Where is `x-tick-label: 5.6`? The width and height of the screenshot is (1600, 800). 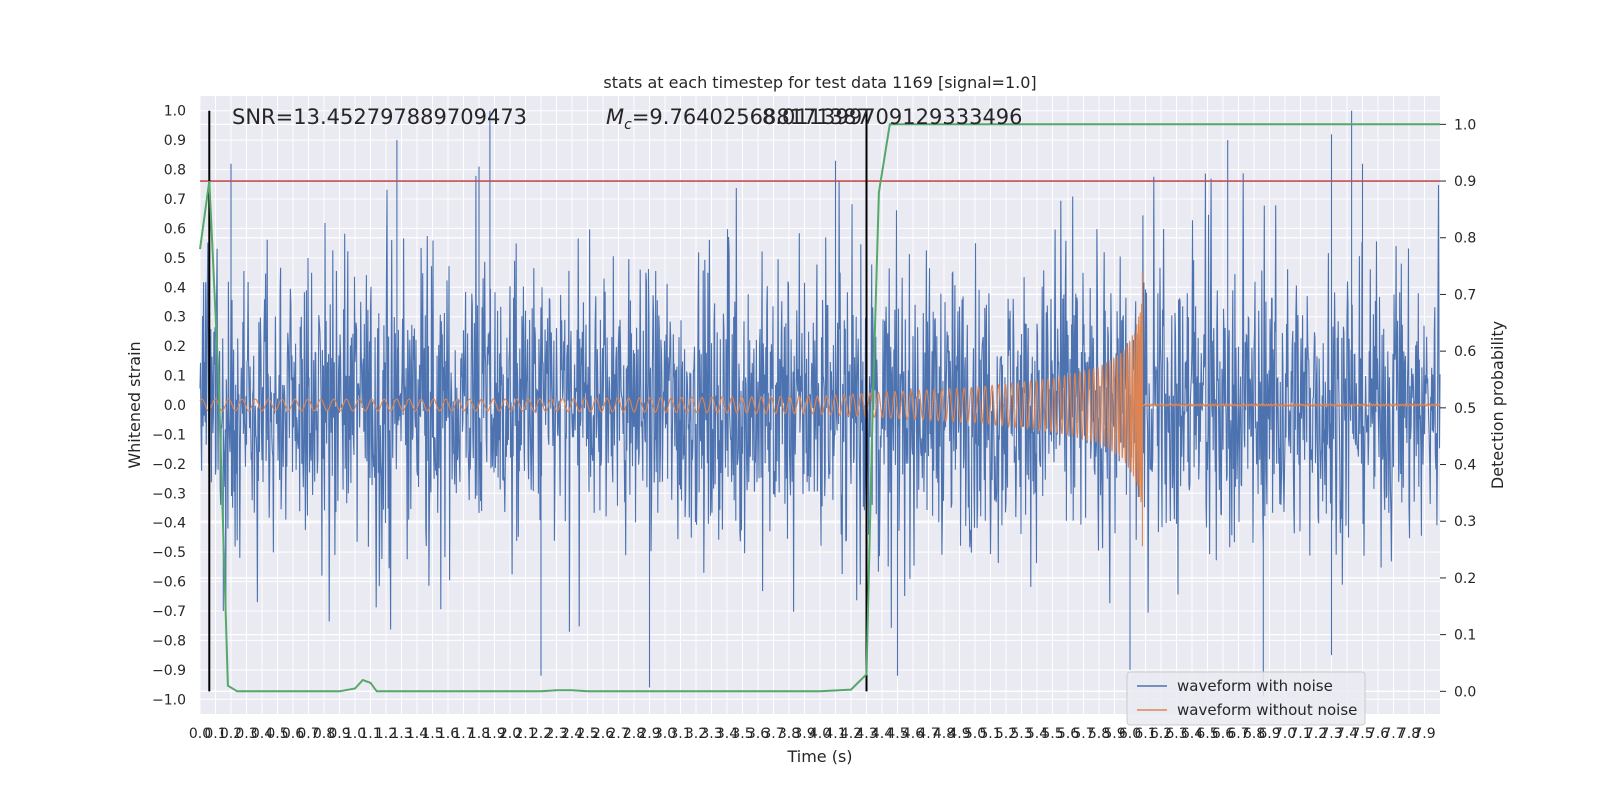
x-tick-label: 5.6 is located at coordinates (1068, 734).